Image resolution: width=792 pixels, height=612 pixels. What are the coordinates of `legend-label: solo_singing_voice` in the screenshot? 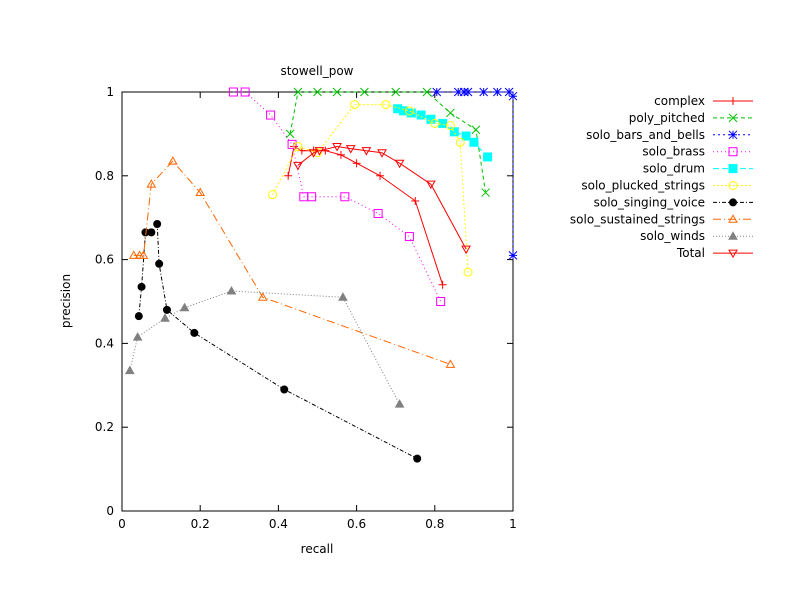 It's located at (649, 202).